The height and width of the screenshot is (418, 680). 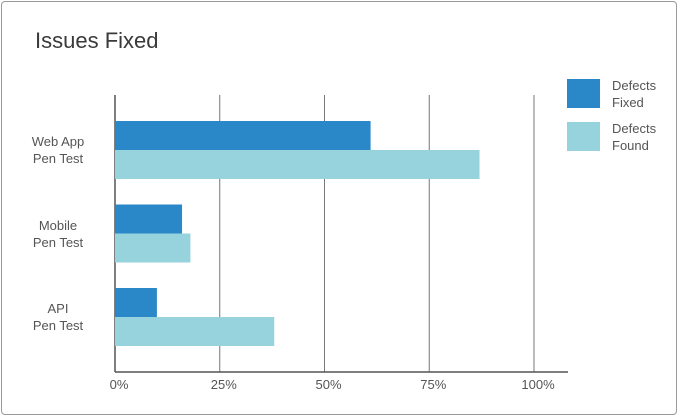 I want to click on y-tick-label: Mobile Pen Test, so click(x=58, y=233).